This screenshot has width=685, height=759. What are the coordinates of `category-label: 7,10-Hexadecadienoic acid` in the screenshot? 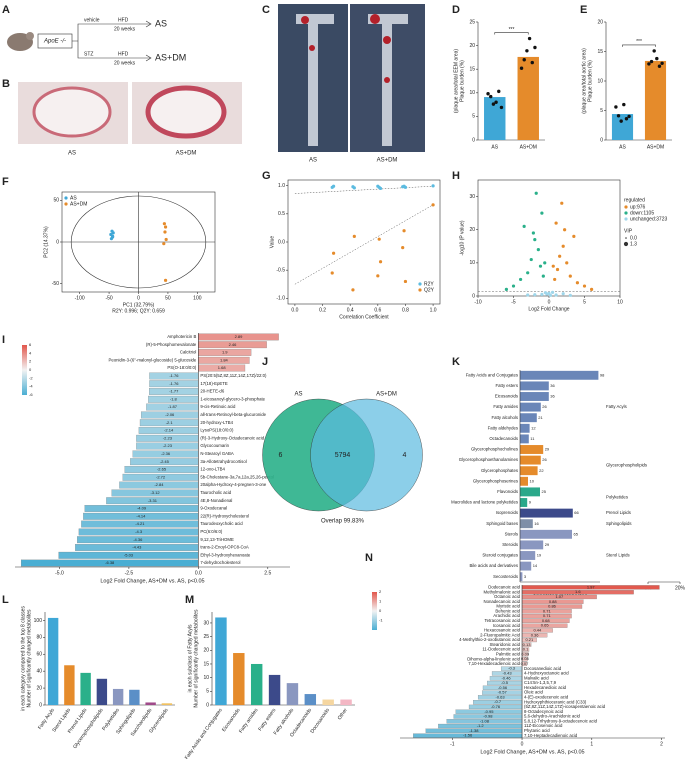 It's located at (494, 663).